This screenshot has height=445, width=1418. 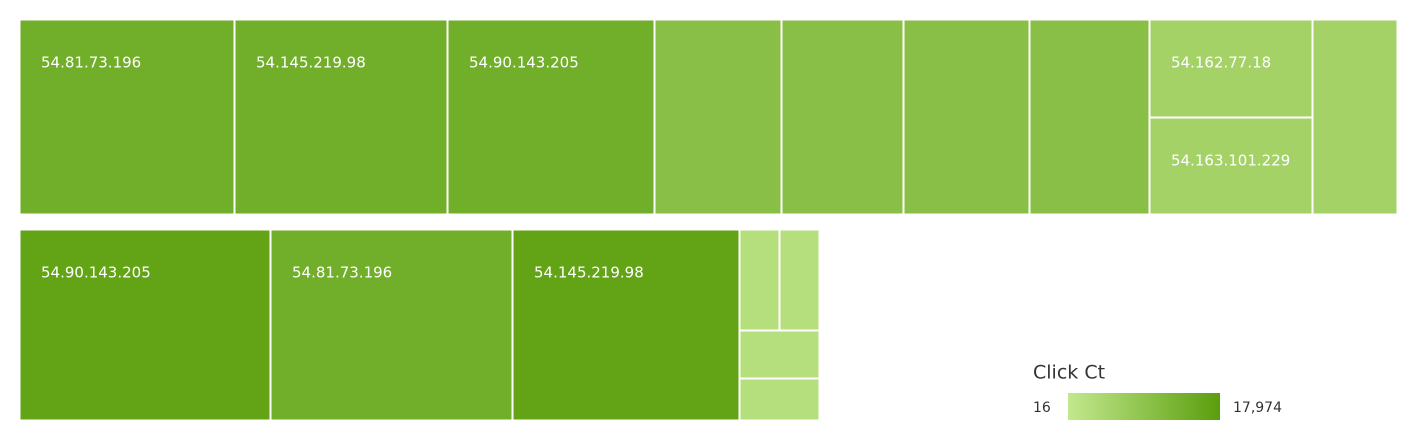 I want to click on cell-label: 54.162.77.18, so click(x=1221, y=63).